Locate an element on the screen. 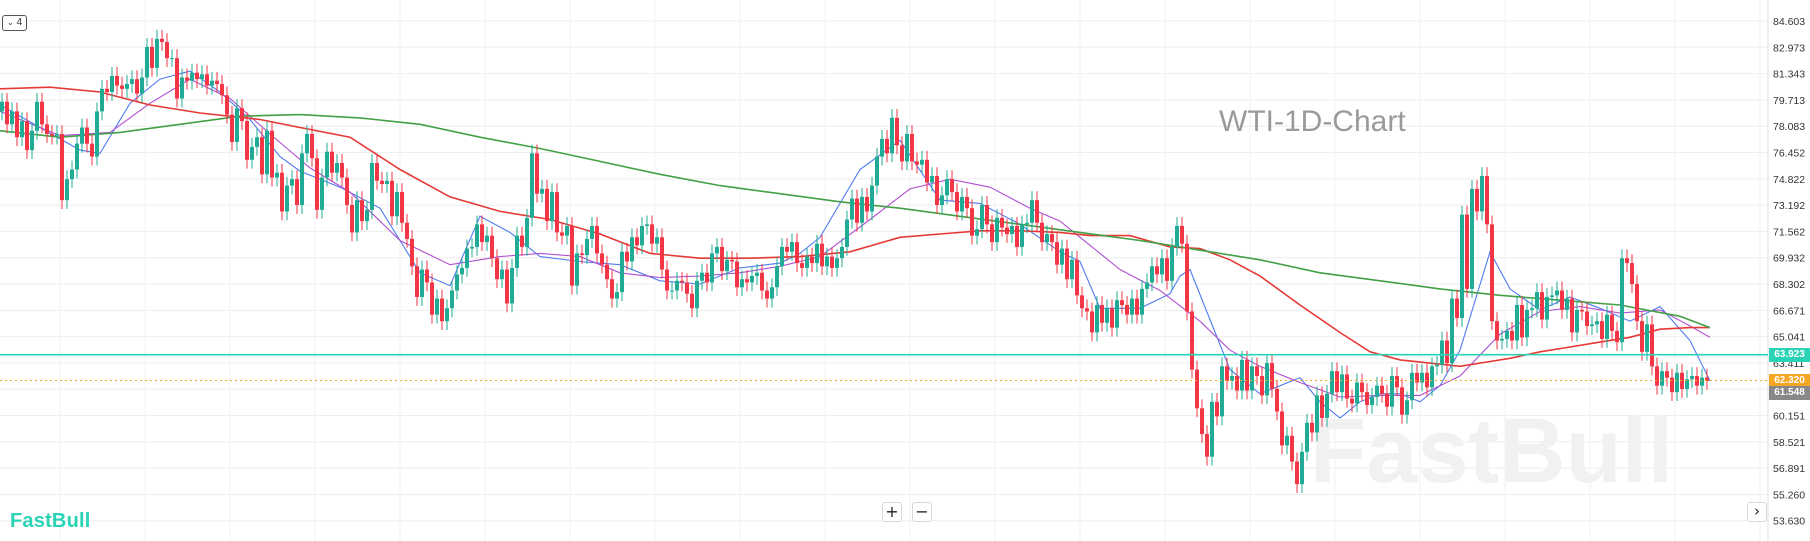 The height and width of the screenshot is (541, 1810). y-tick-label: 84.603 is located at coordinates (1789, 22).